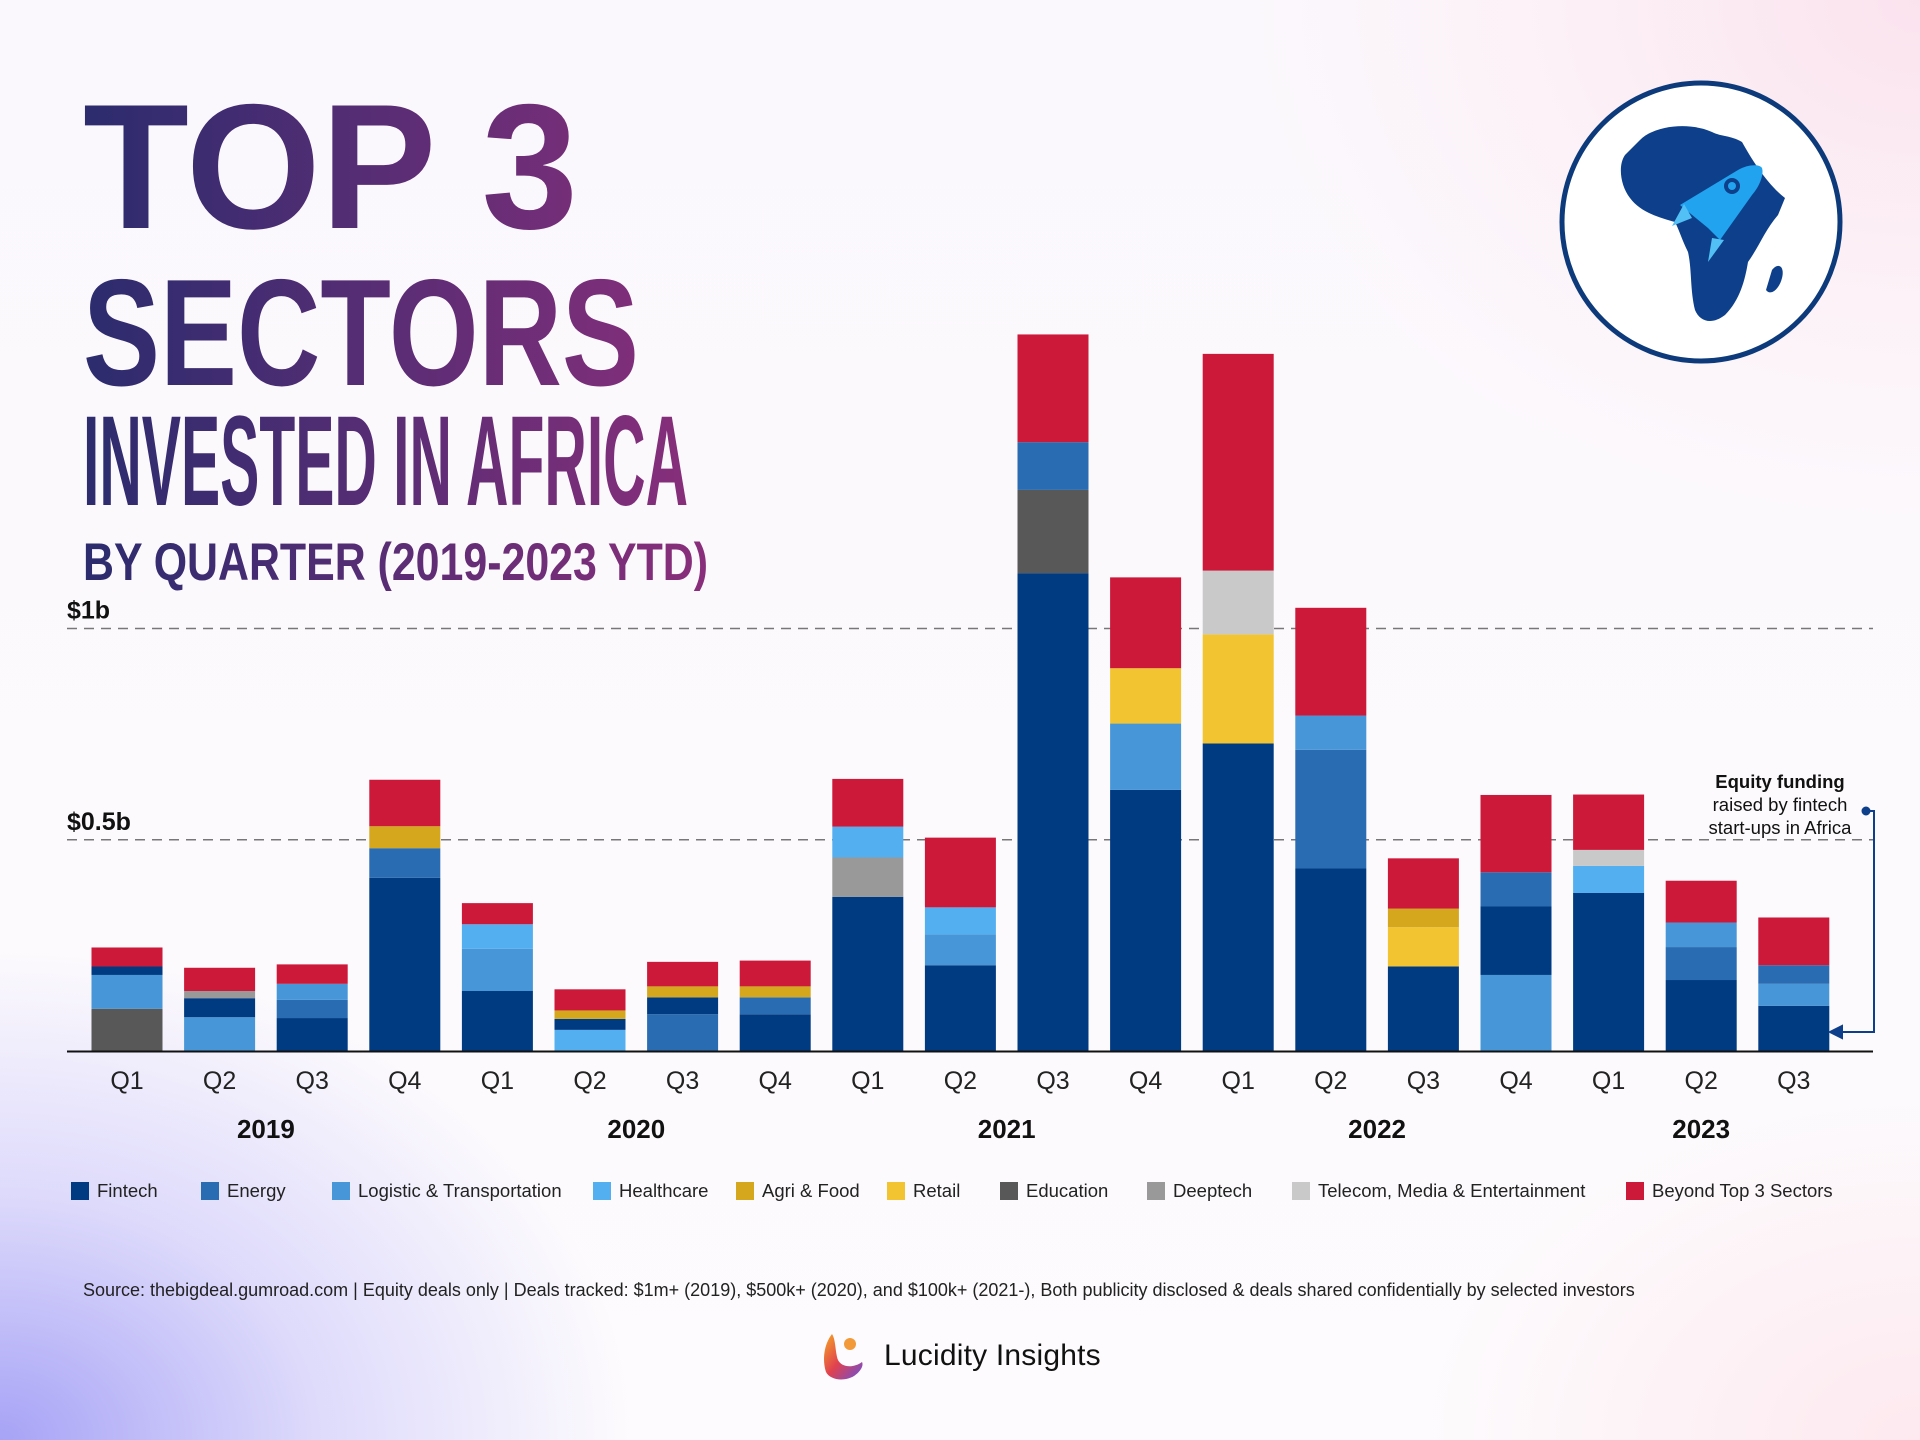 The image size is (1920, 1440). I want to click on legend-item: Deeptech, so click(1199, 1191).